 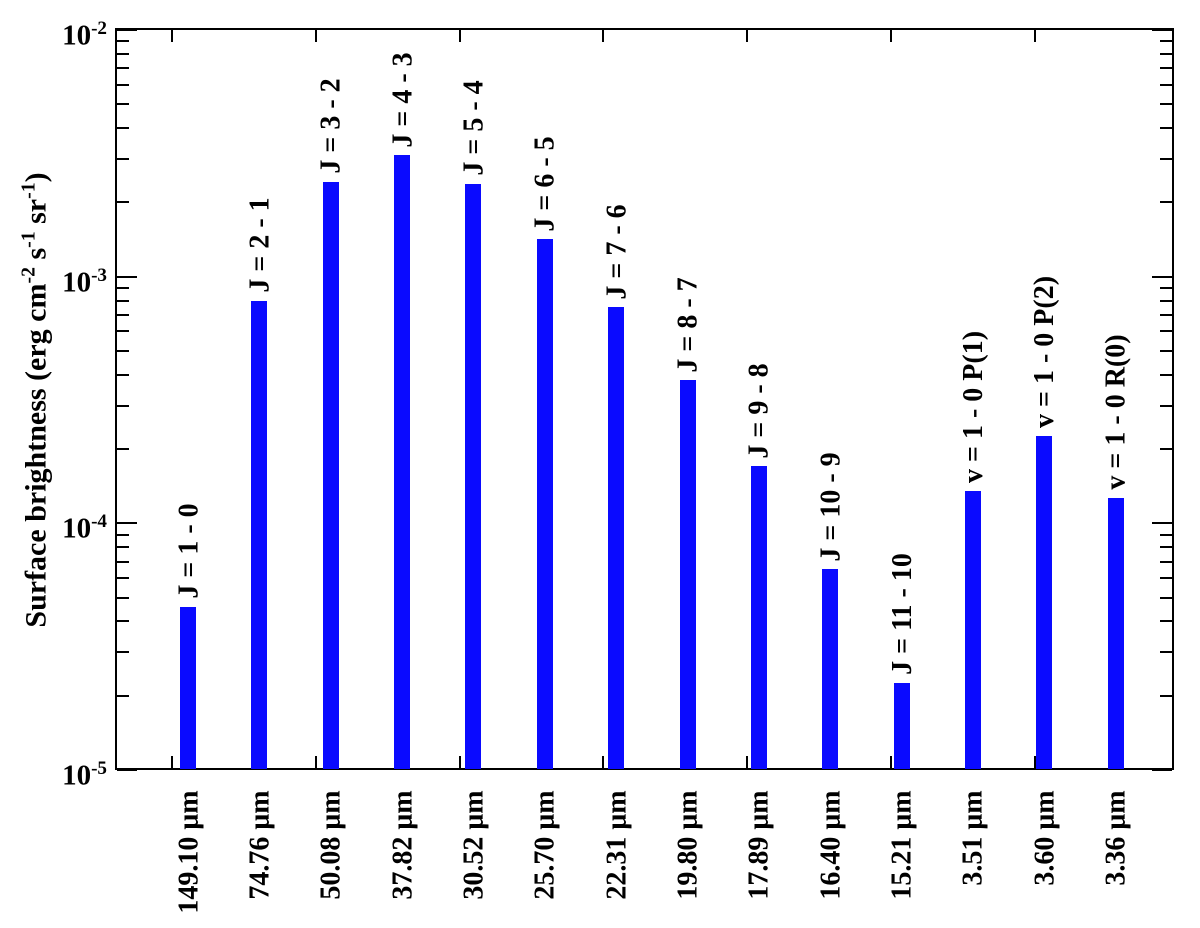 What do you see at coordinates (403, 844) in the screenshot?
I see `x-tick-label: 37.82 μm` at bounding box center [403, 844].